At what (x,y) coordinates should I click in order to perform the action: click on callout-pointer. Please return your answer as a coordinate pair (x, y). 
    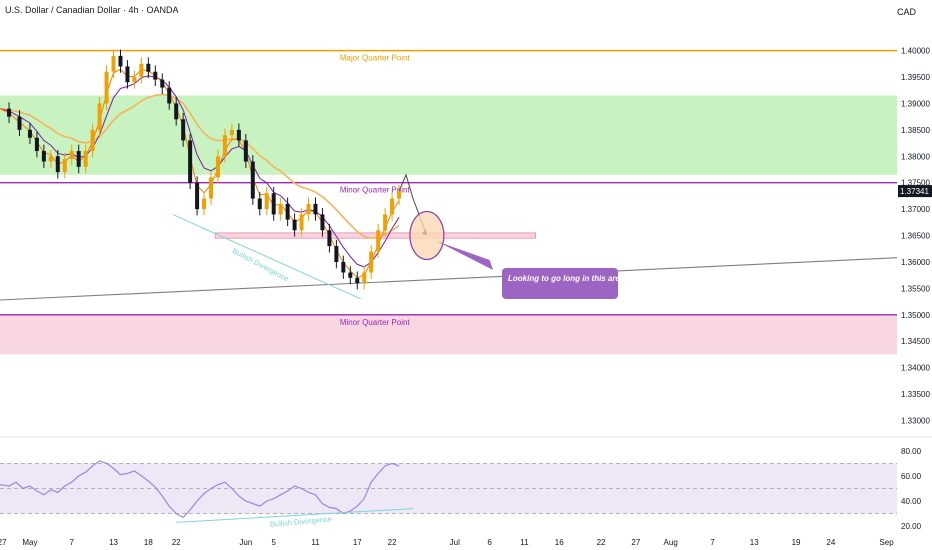
    Looking at the image, I should click on (465, 255).